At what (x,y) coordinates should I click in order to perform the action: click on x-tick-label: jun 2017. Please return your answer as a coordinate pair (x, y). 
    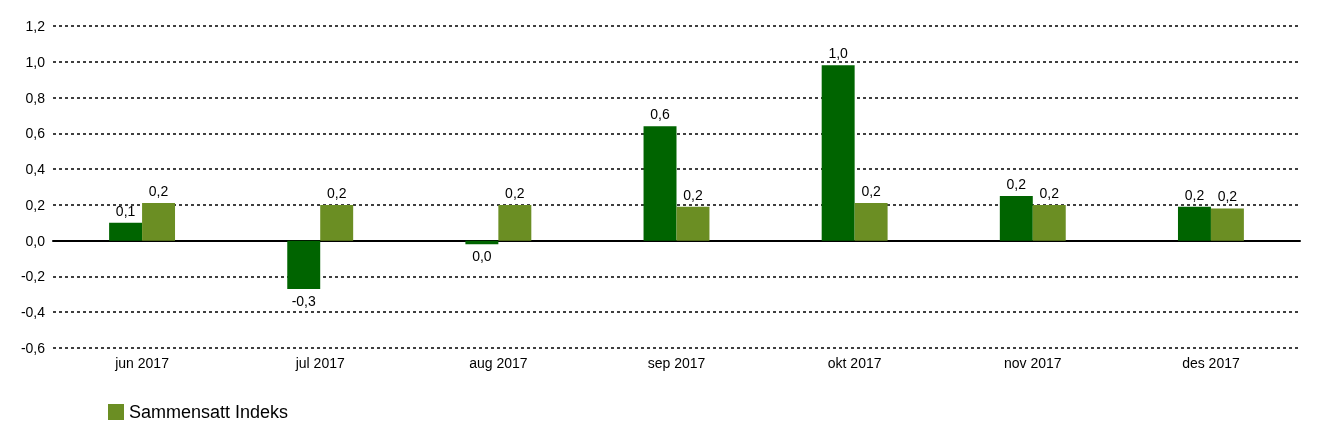
    Looking at the image, I should click on (142, 363).